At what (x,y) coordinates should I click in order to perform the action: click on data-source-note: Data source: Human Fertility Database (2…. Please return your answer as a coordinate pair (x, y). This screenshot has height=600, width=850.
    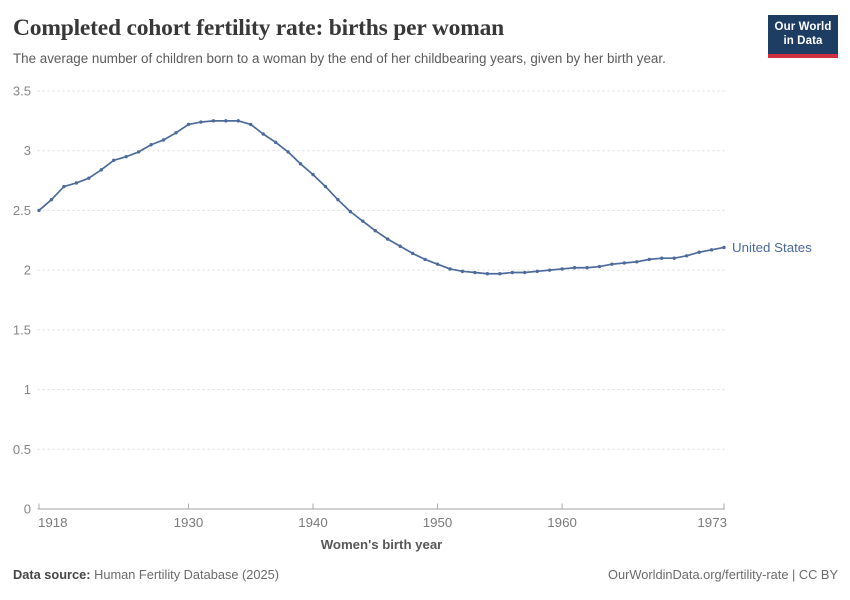
    Looking at the image, I should click on (146, 574).